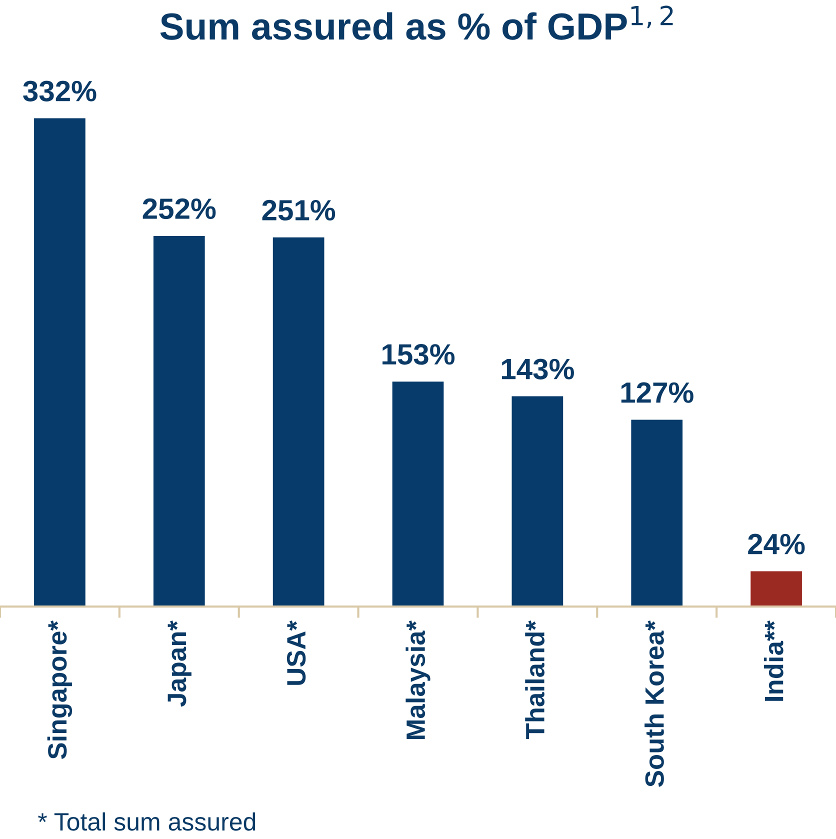 The height and width of the screenshot is (839, 836). I want to click on chart-title: Sum assured as % of GDP$^{1,2}$, so click(416, 23).